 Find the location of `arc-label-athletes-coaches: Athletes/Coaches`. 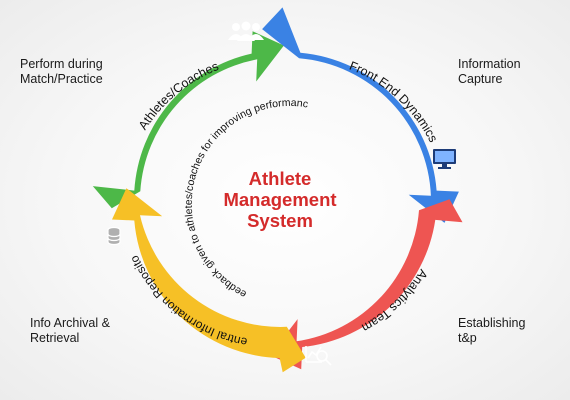

arc-label-athletes-coaches: Athletes/Coaches is located at coordinates (178, 95).